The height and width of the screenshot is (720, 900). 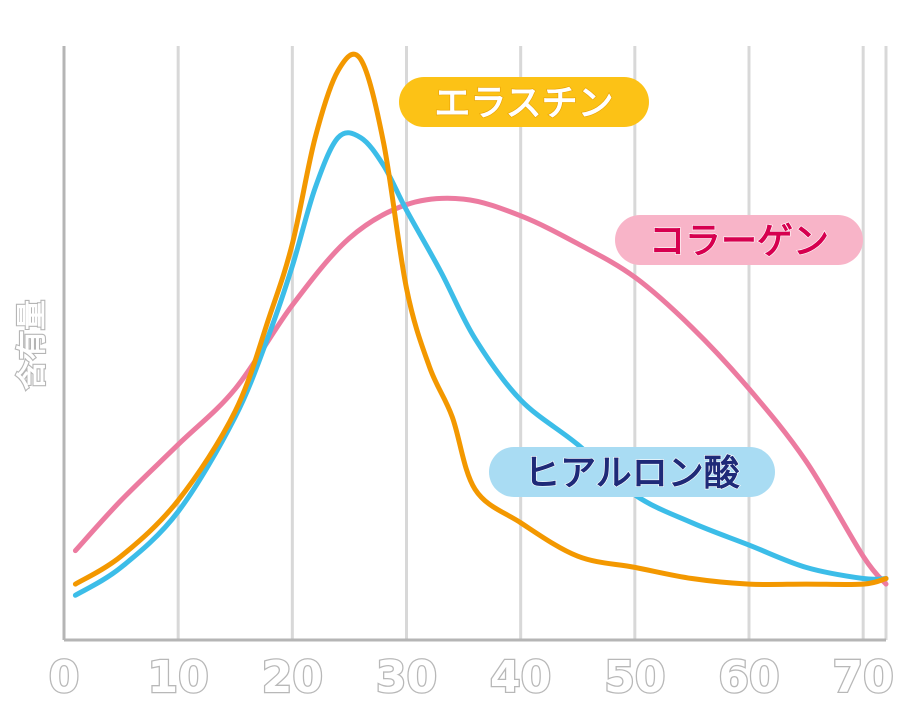 I want to click on series-label-0: エラスチン, so click(x=524, y=102).